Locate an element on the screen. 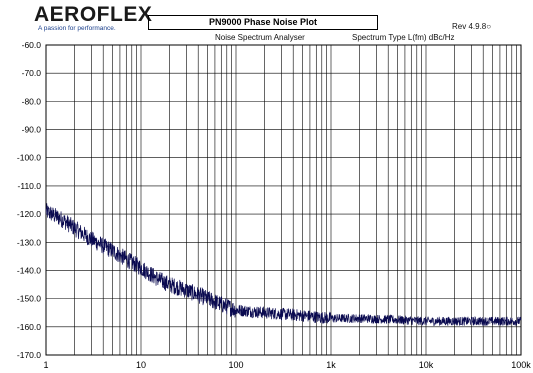 This screenshot has height=373, width=533. x-tick-label: 10 is located at coordinates (141, 365).